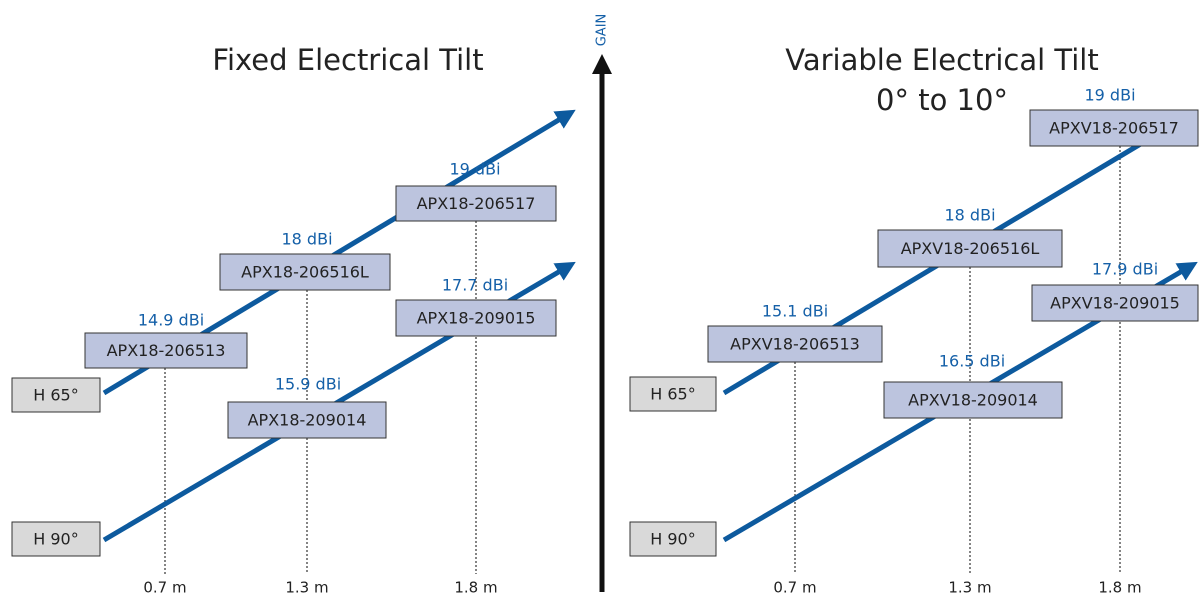 This screenshot has height=605, width=1203. Describe the element at coordinates (308, 384) in the screenshot. I see `product-gain: 15.9 dBi` at that location.